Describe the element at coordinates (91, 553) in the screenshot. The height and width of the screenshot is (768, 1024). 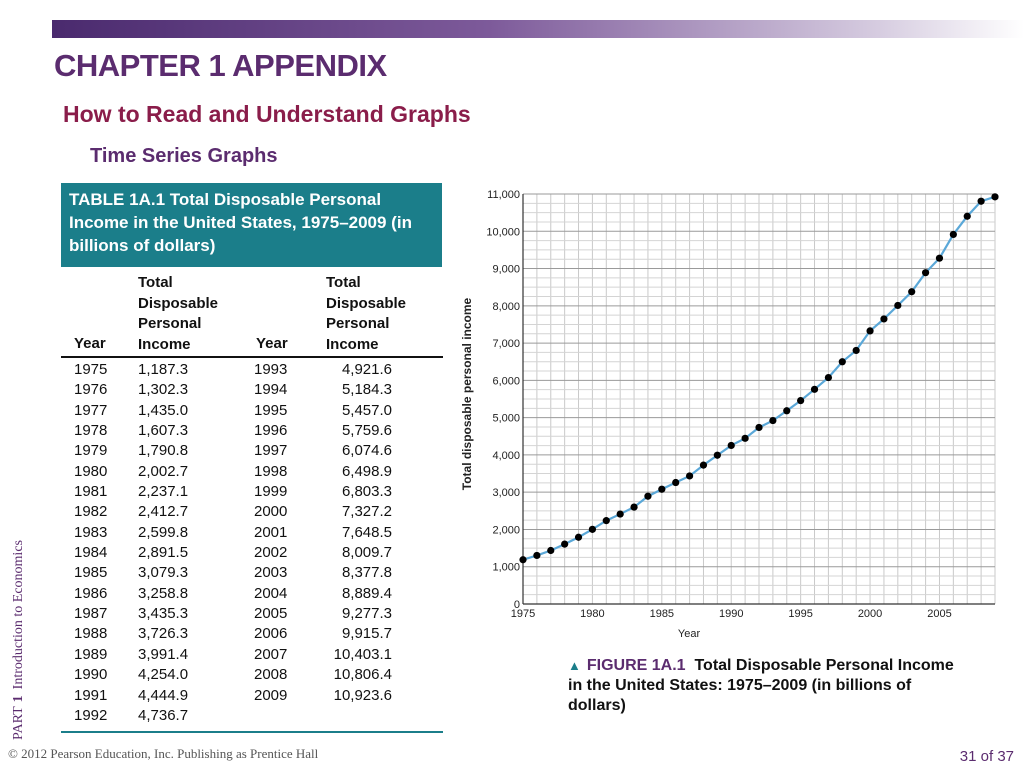
I see `table-cell-year: 1984` at that location.